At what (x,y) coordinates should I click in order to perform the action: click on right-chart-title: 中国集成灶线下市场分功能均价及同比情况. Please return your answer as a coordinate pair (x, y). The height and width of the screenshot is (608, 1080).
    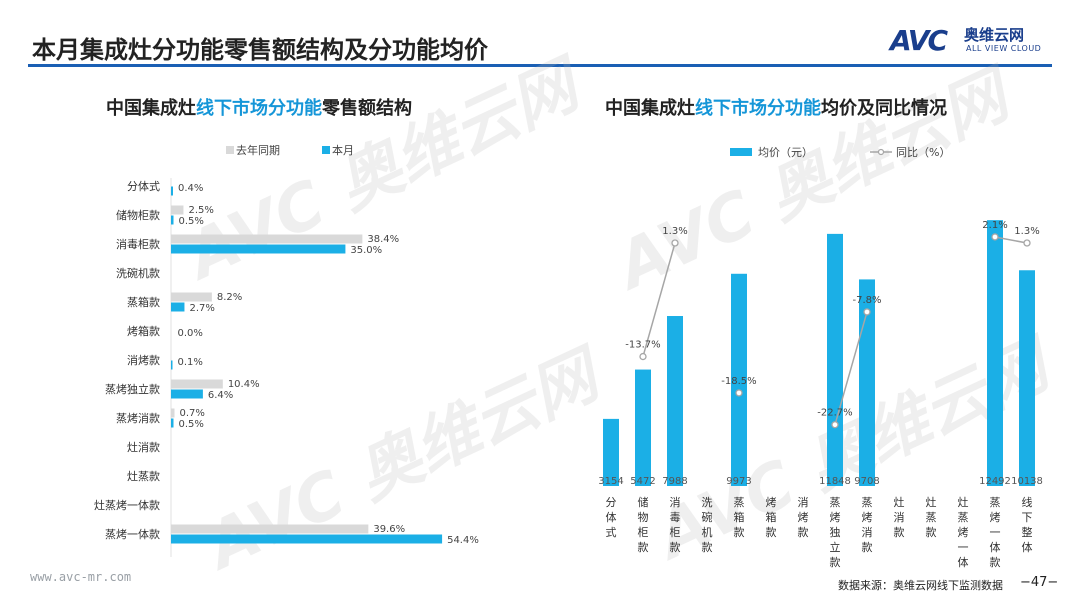
    Looking at the image, I should click on (776, 107).